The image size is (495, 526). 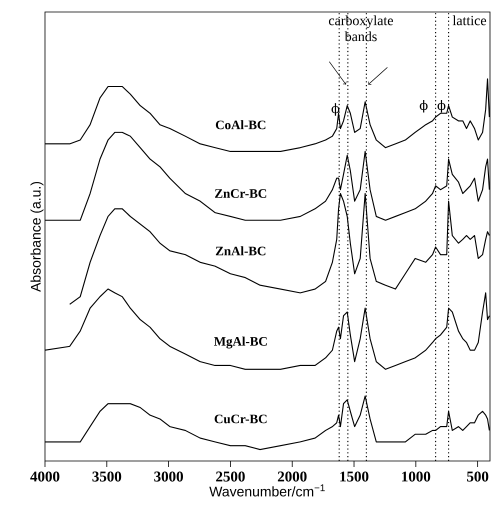 I want to click on x-tick-label: 3000, so click(x=168, y=476).